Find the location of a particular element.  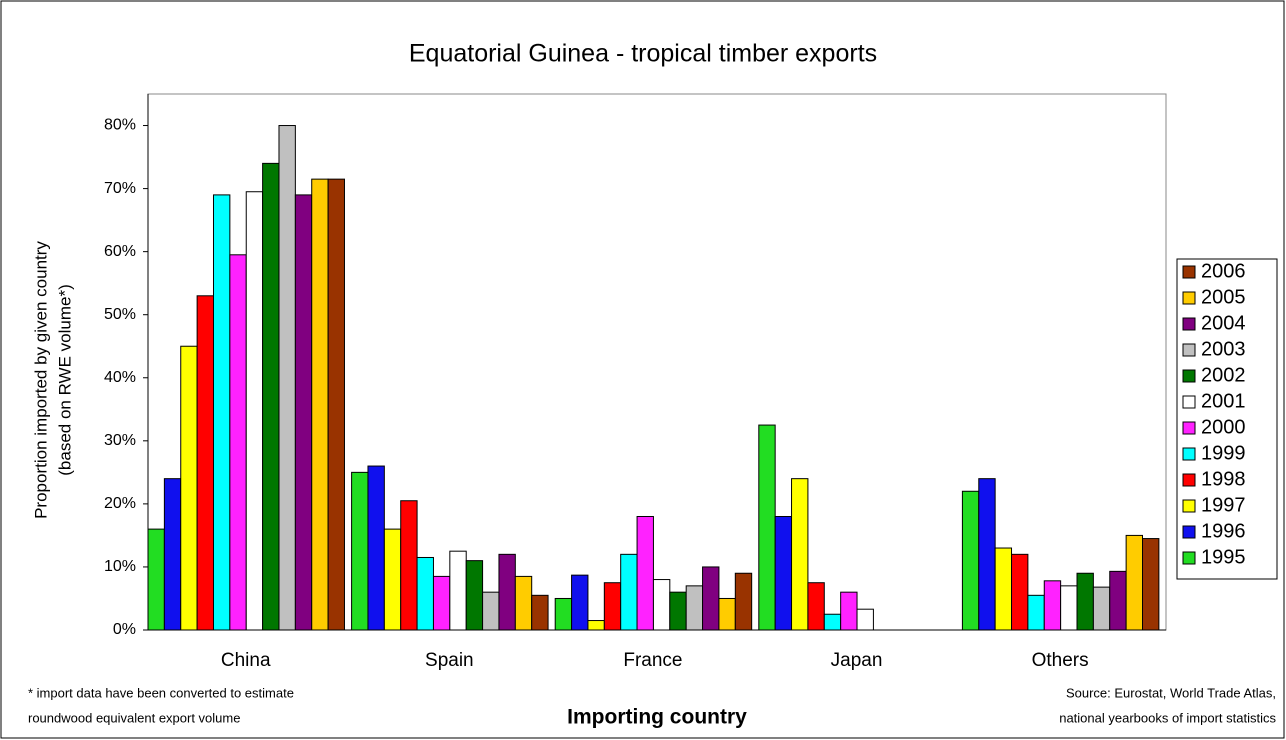

y-tick-label: 70% is located at coordinates (120, 188).